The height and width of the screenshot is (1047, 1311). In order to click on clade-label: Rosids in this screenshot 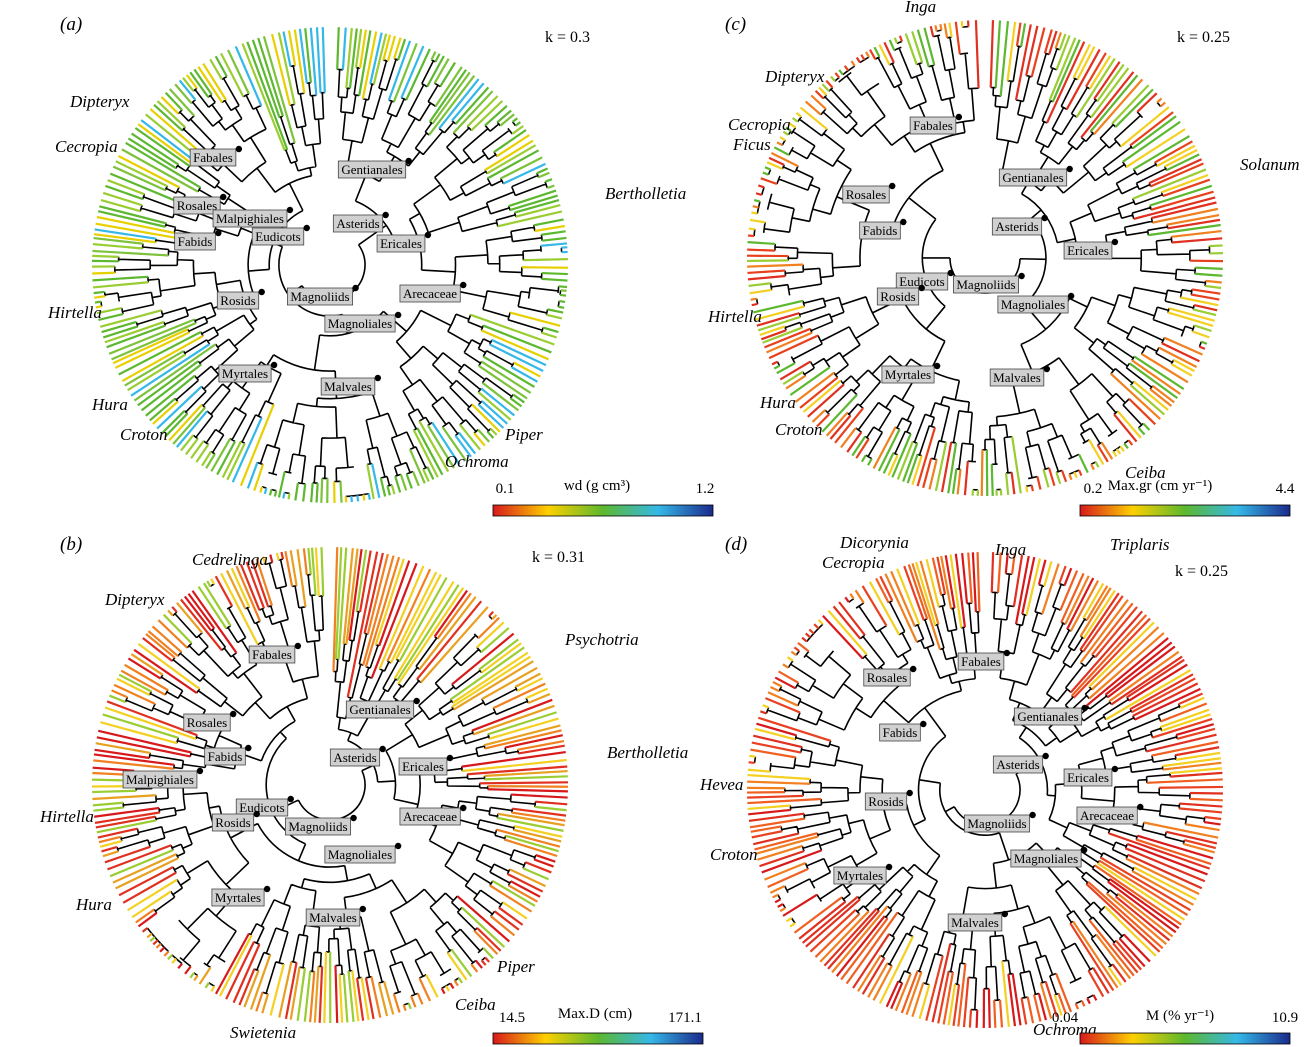, I will do `click(897, 296)`.